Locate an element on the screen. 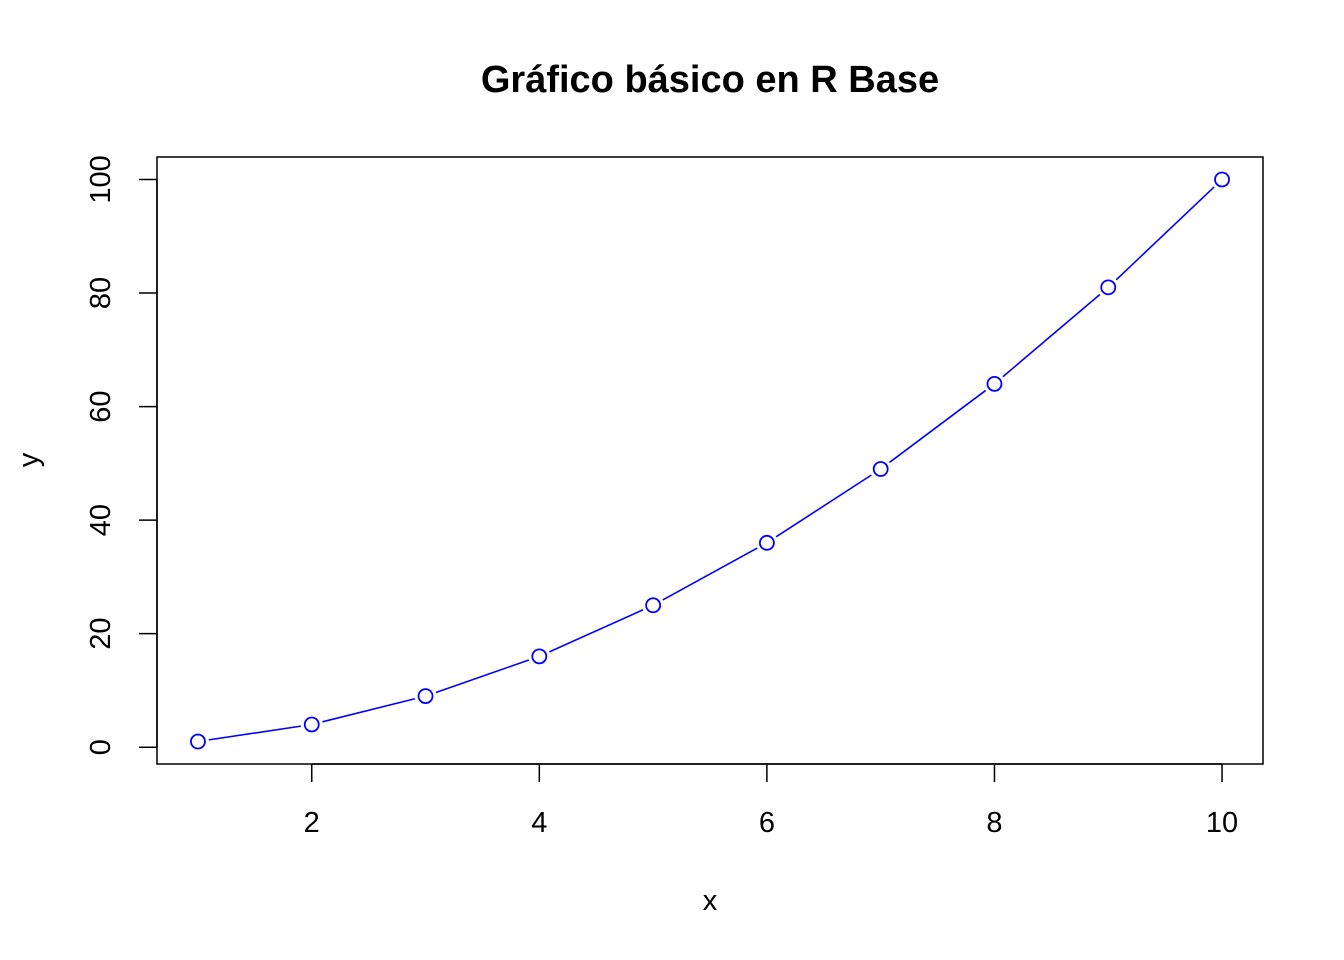  x-axis-label: x is located at coordinates (710, 901).